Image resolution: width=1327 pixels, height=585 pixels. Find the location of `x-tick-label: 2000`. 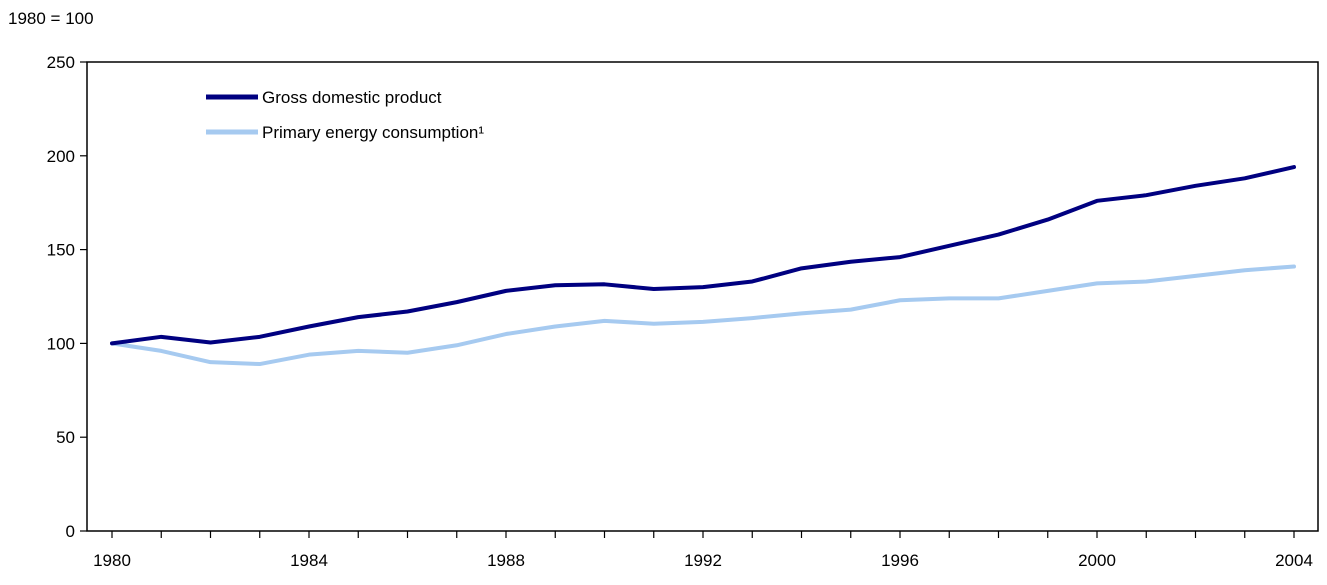

x-tick-label: 2000 is located at coordinates (1097, 560).